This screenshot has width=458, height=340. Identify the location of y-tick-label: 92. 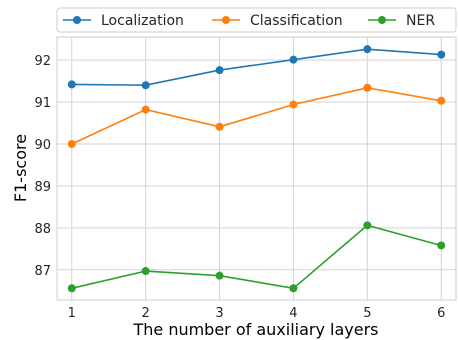
(42, 61).